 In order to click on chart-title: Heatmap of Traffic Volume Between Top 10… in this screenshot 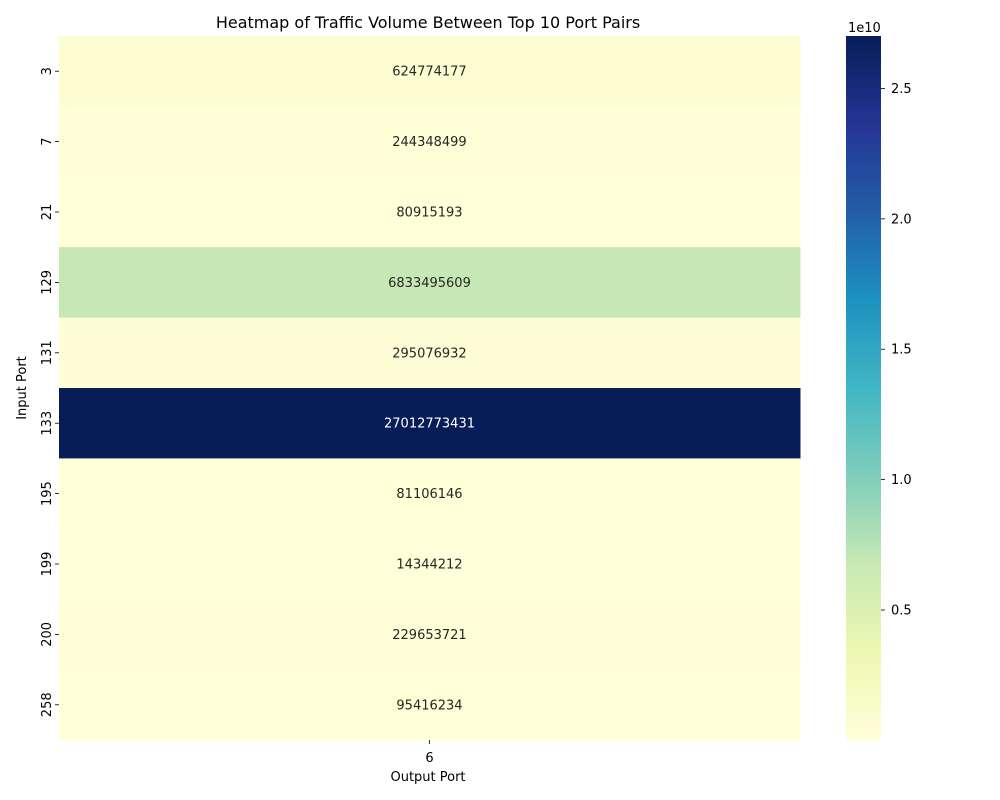, I will do `click(428, 22)`.